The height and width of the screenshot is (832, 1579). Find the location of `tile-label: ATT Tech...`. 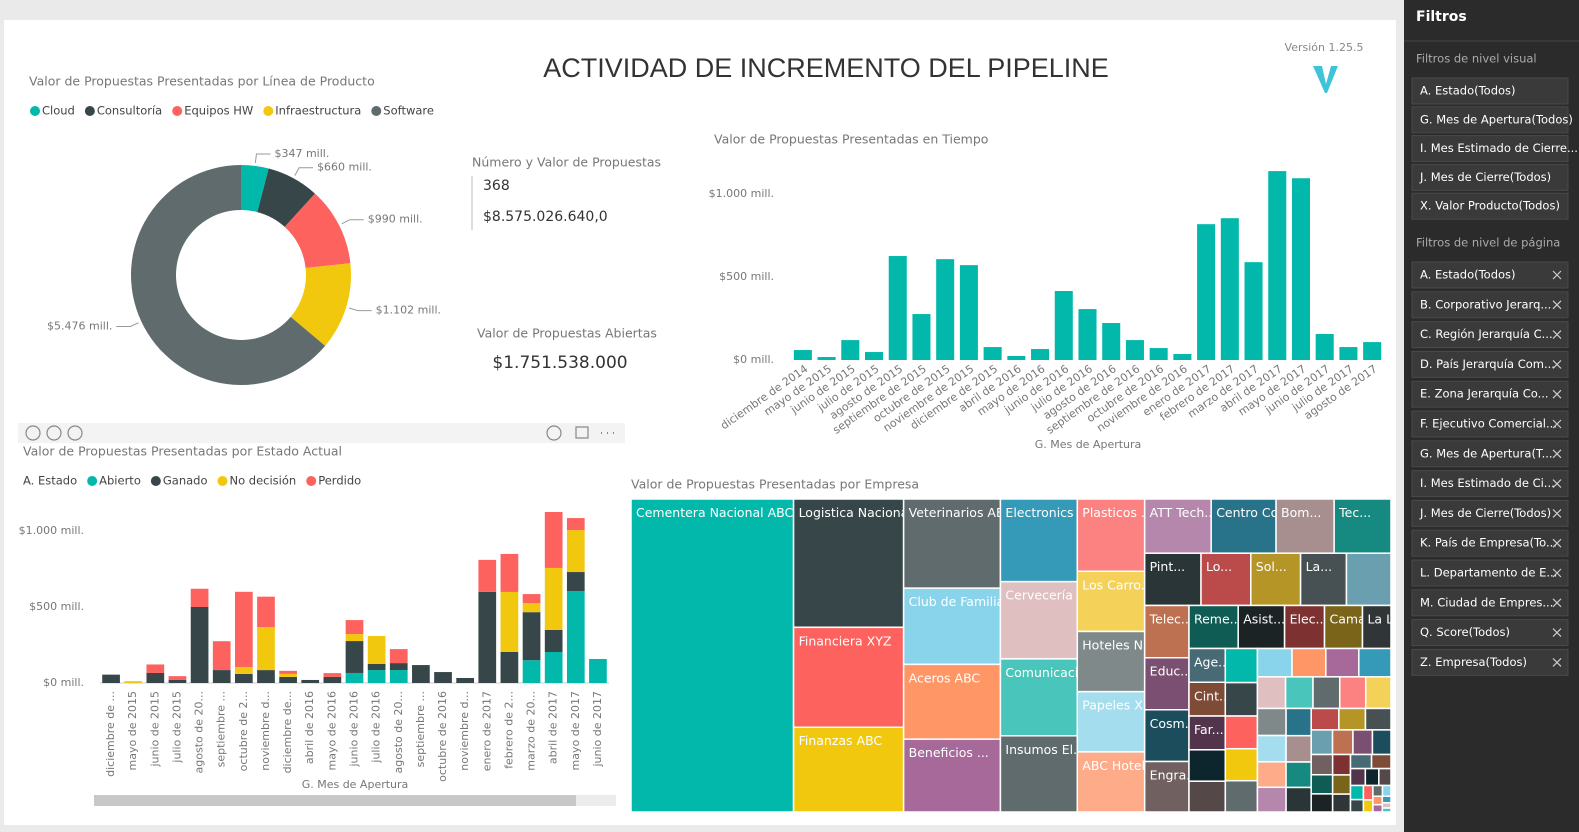

tile-label: ATT Tech... is located at coordinates (1183, 512).